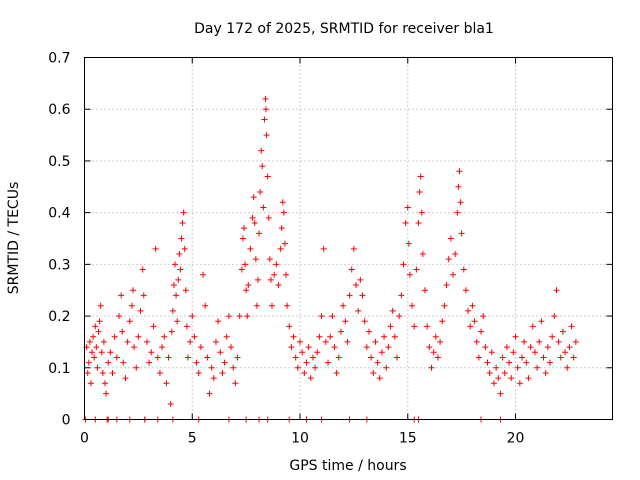  I want to click on y-tick-label: 0, so click(66, 421).